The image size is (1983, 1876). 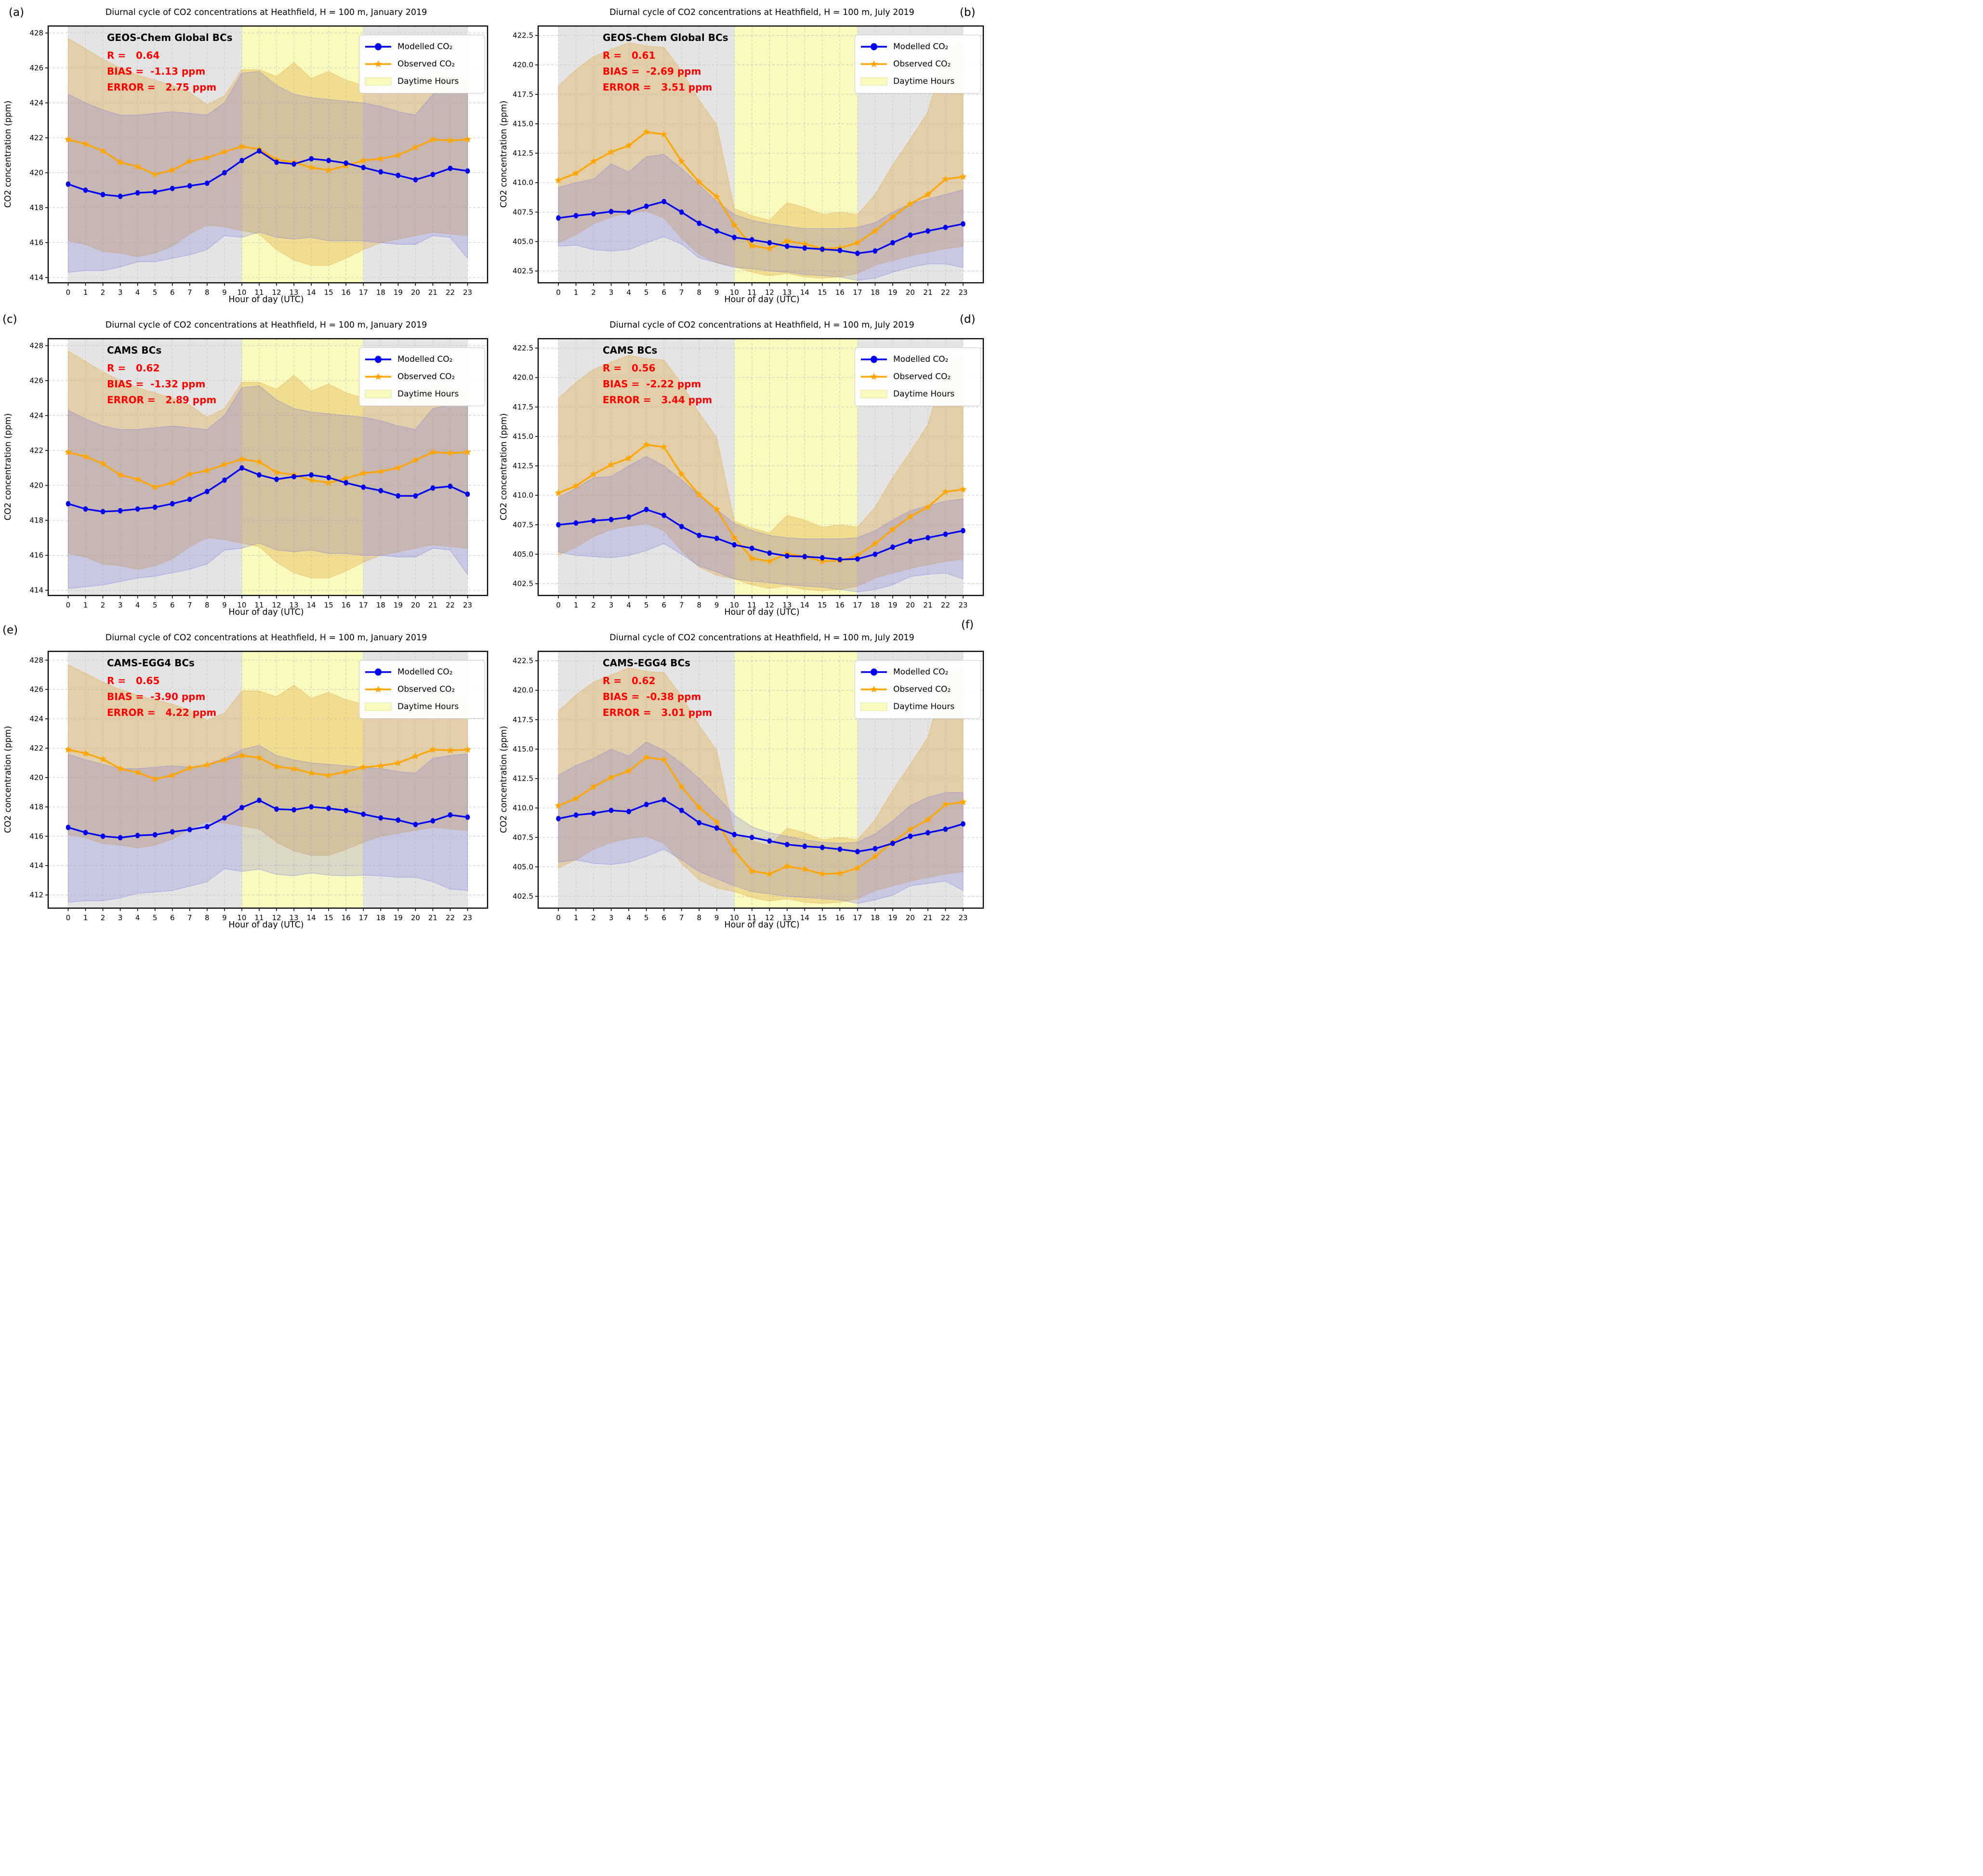 I want to click on panel-label-a: (a), so click(x=17, y=12).